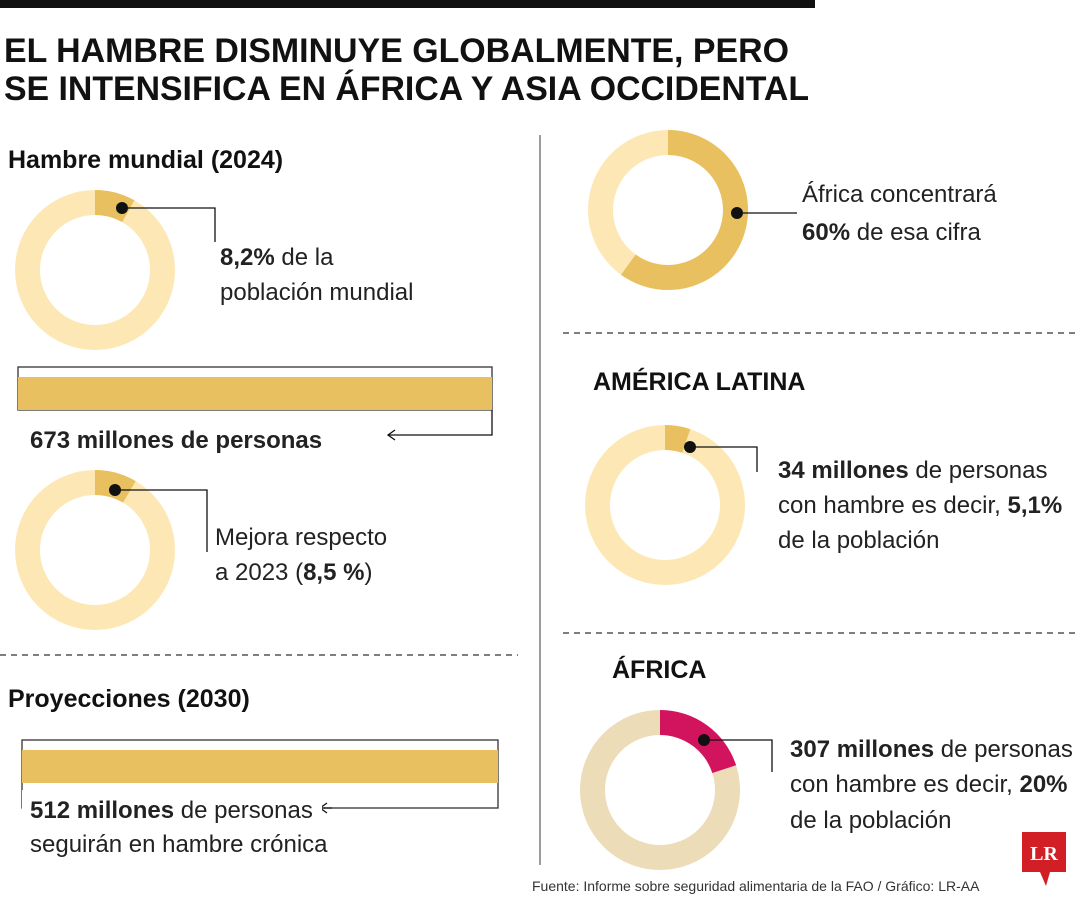 The width and height of the screenshot is (1080, 900). I want to click on title-line: EL HAMBRE DISMINUYE GLOBALMENTE, PERO, so click(396, 51).